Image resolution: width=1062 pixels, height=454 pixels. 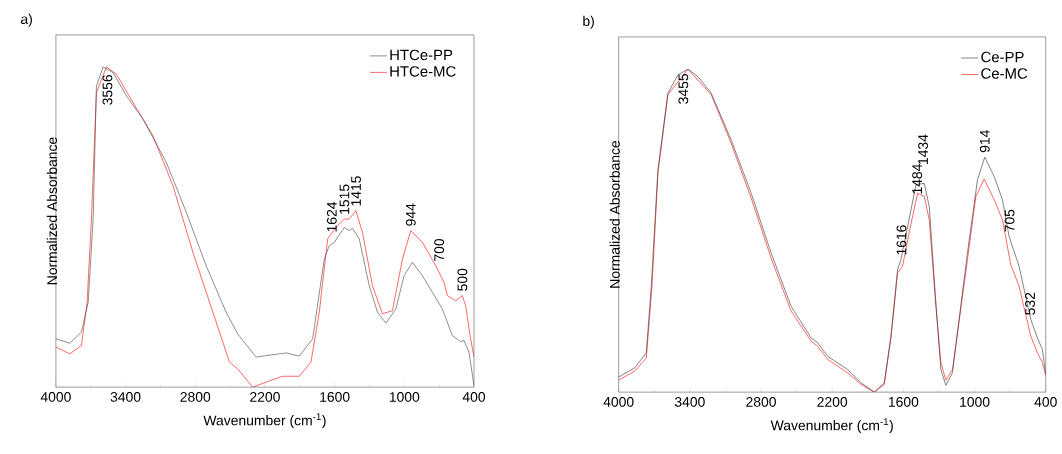 I want to click on legend-label: HTCe-PP, so click(x=421, y=55).